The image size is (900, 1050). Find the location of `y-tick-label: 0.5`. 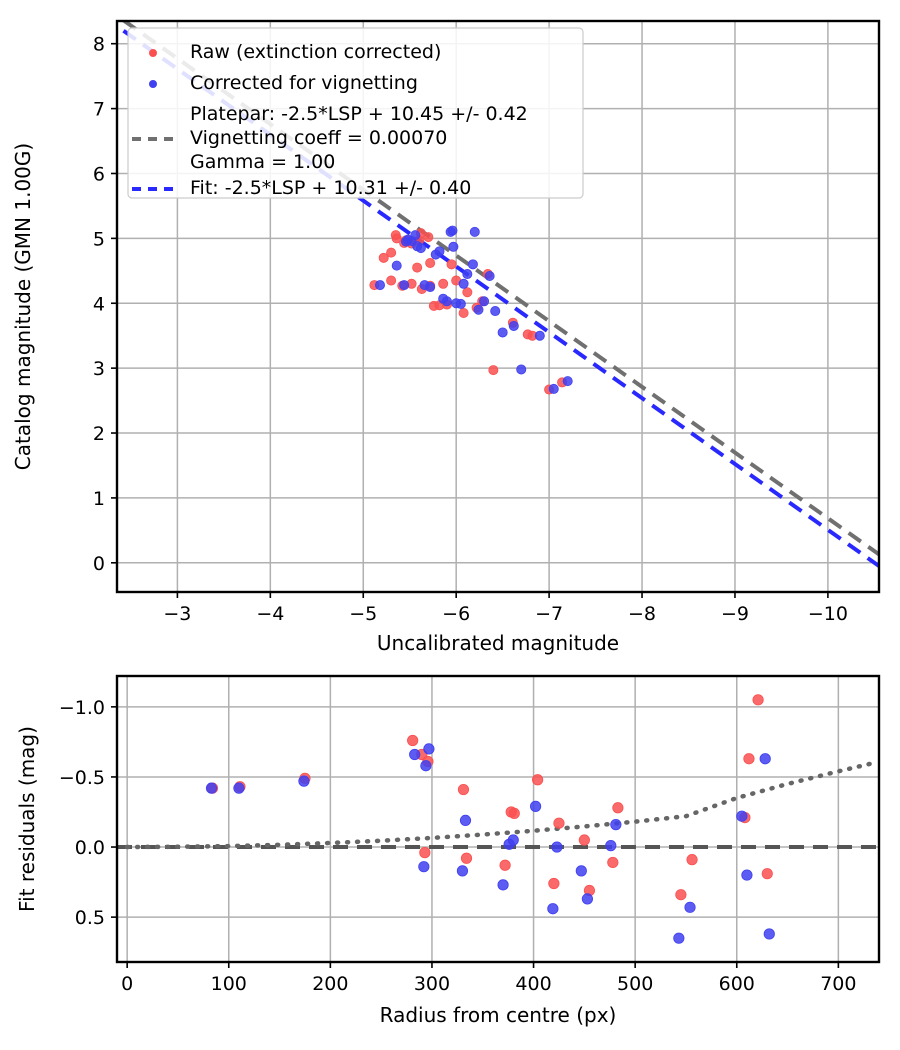

y-tick-label: 0.5 is located at coordinates (90, 918).